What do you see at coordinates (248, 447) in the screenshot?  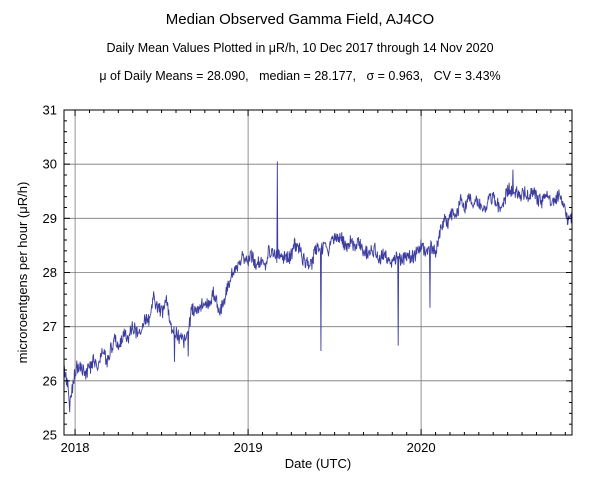 I see `x-tick-label: 2019` at bounding box center [248, 447].